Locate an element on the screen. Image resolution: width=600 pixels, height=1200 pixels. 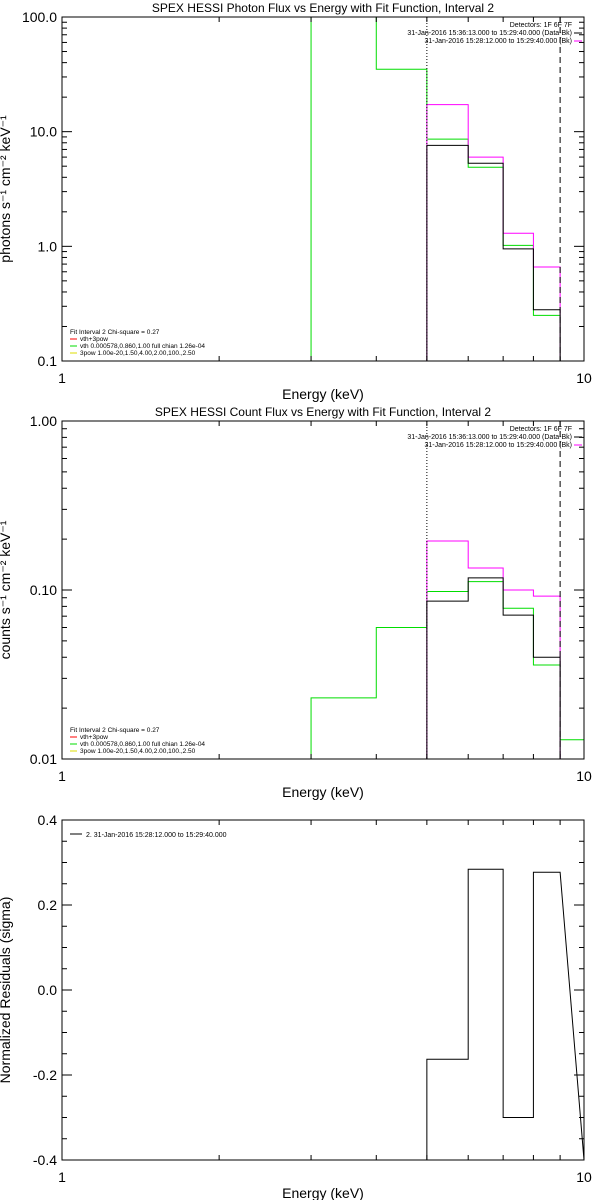
y-tick-label: 1.0 is located at coordinates (48, 246).